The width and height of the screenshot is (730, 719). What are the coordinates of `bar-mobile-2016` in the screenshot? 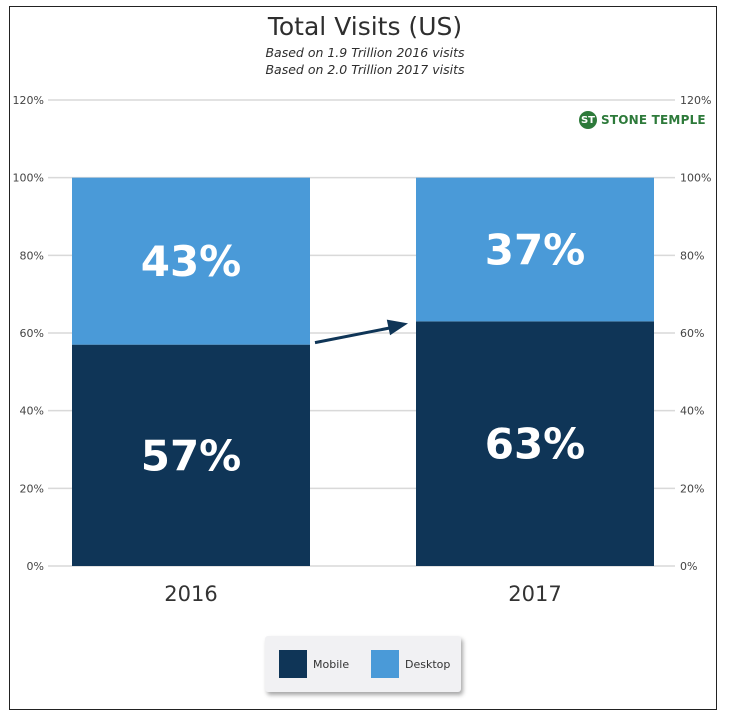 It's located at (191, 455).